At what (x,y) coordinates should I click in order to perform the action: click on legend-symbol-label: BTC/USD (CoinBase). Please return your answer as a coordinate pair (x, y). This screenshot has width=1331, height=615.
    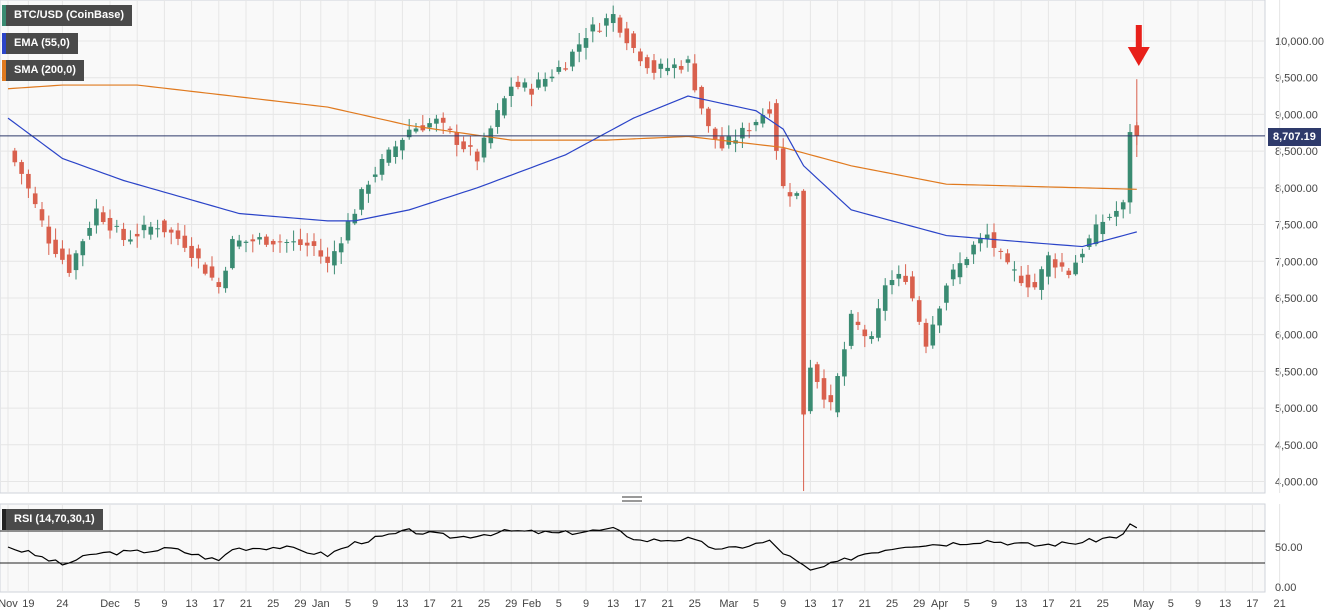
    Looking at the image, I should click on (69, 15).